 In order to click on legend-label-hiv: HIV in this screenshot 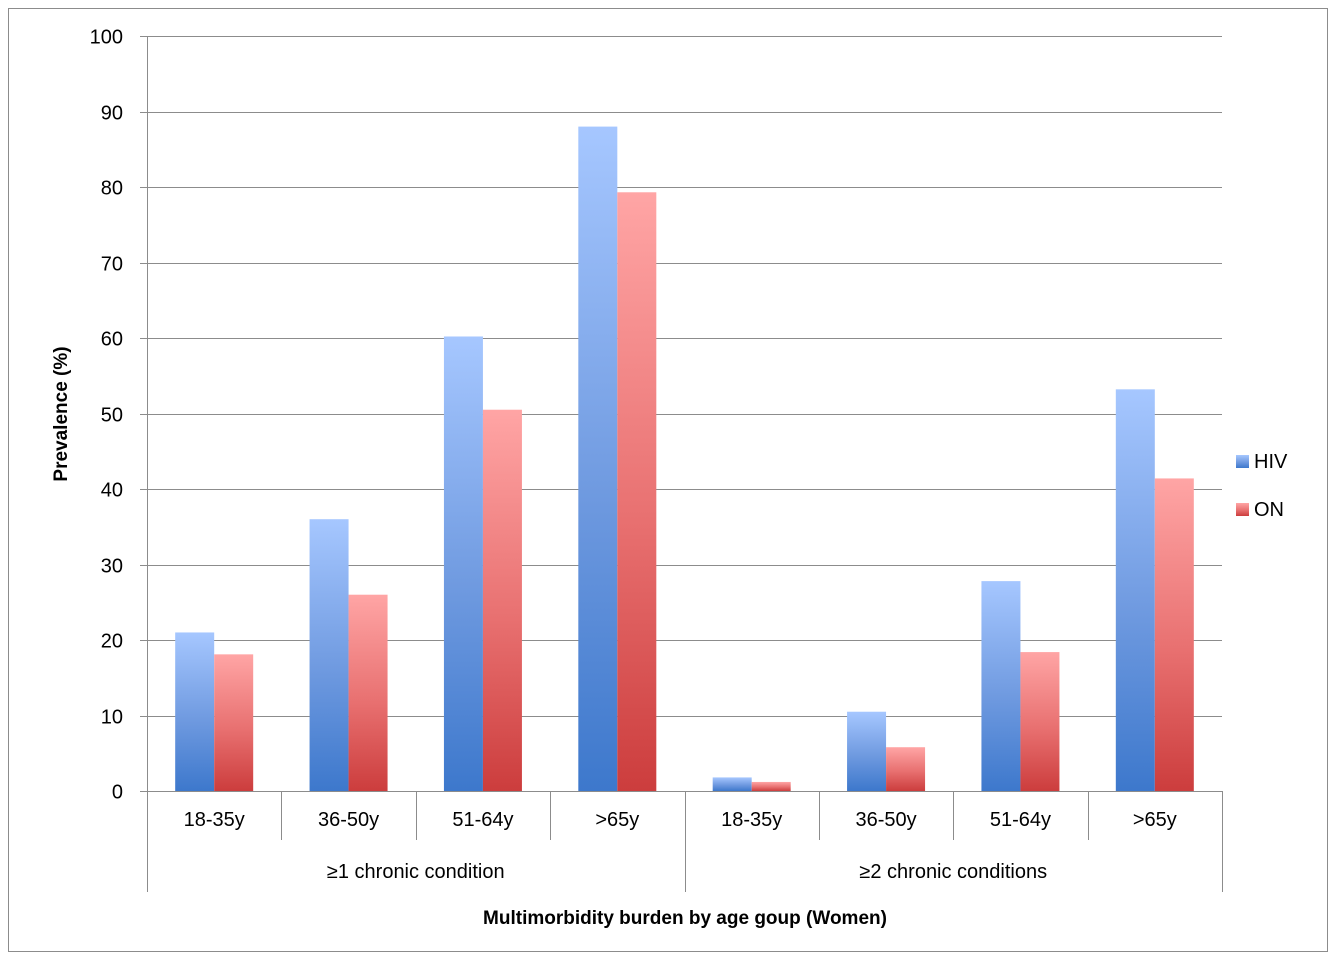, I will do `click(1271, 462)`.